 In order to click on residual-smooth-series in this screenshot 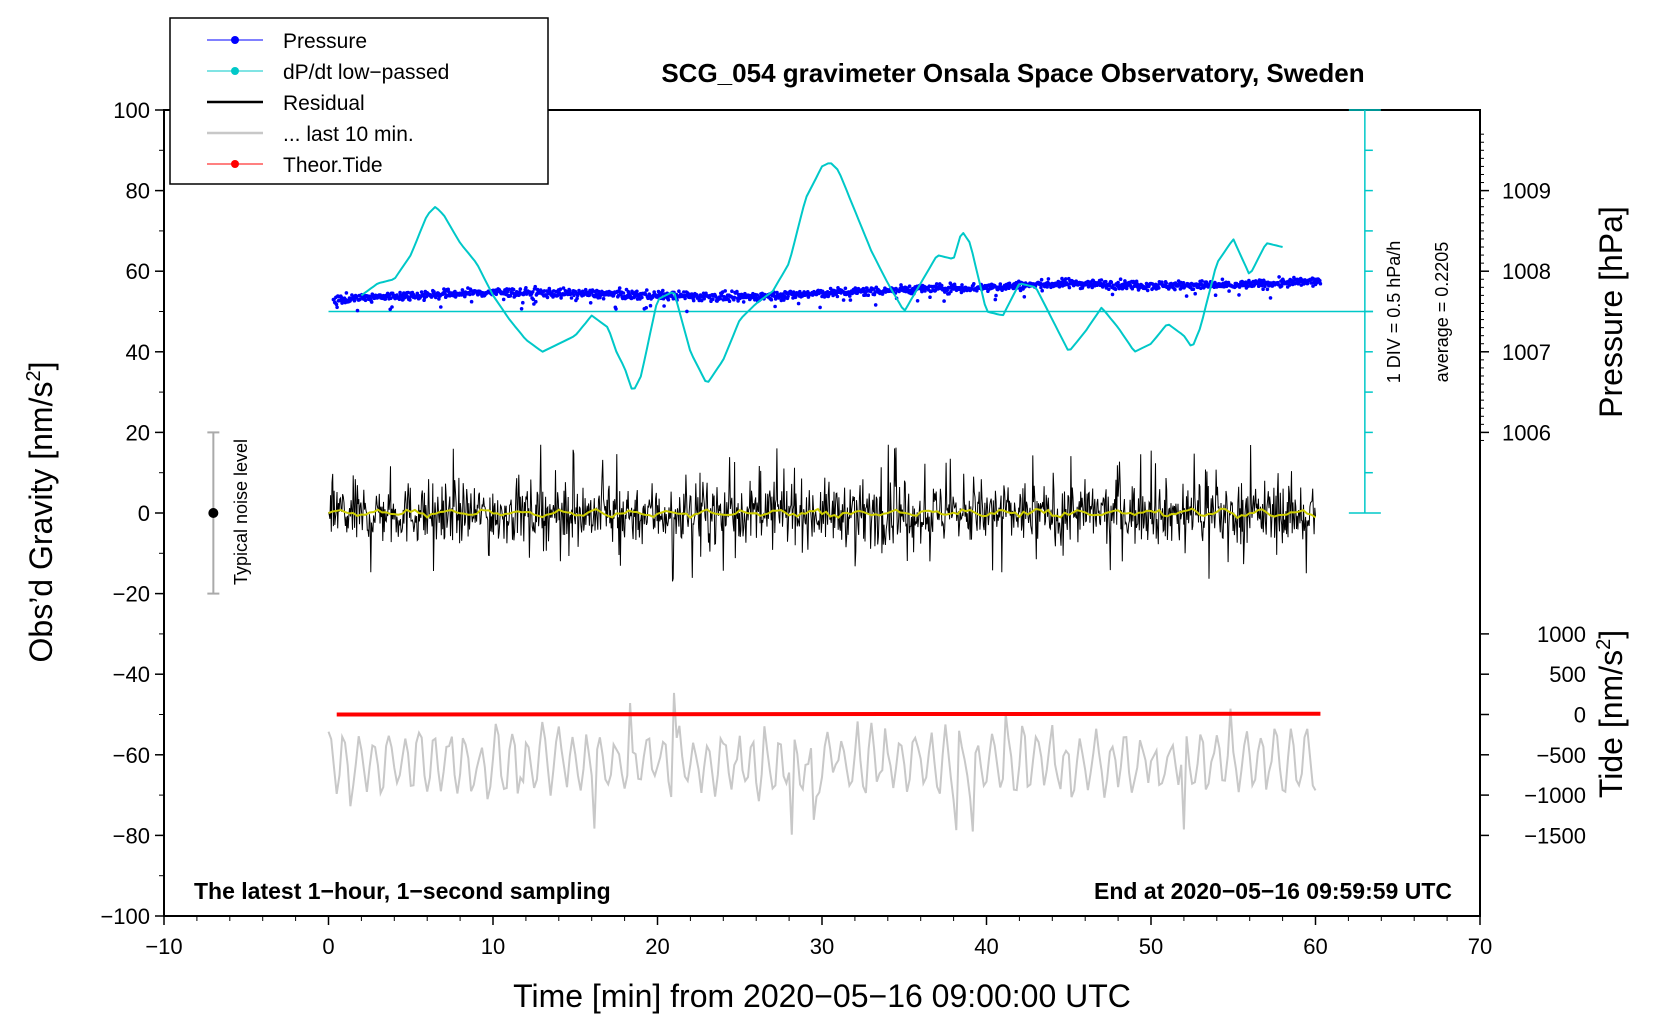, I will do `click(822, 513)`.